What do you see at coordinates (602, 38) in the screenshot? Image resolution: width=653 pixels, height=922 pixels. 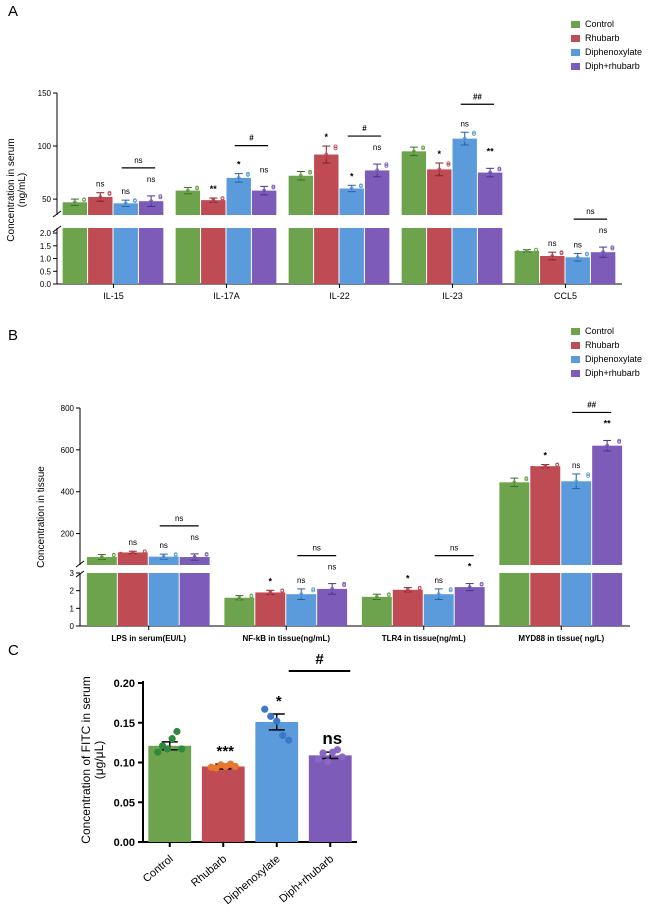 I see `legend-label: Rhubarb` at bounding box center [602, 38].